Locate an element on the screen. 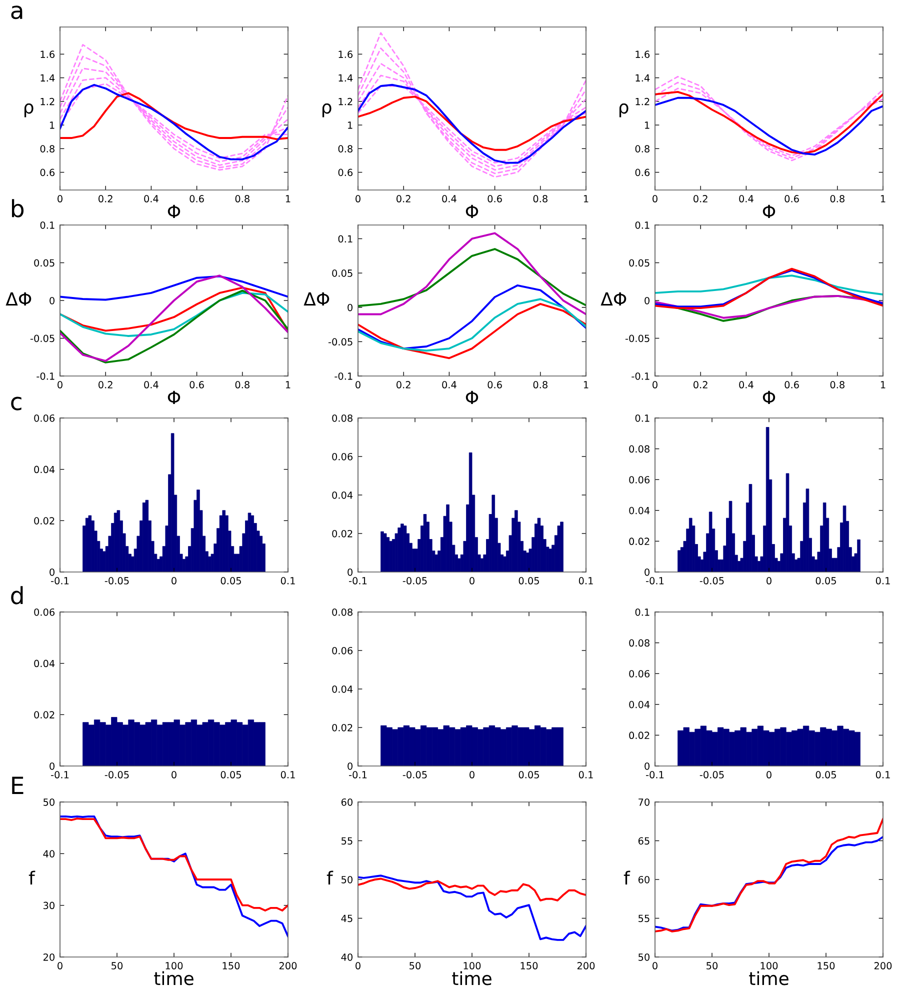 Image resolution: width=902 pixels, height=995 pixels. y-tick-label: 50 is located at coordinates (49, 802).